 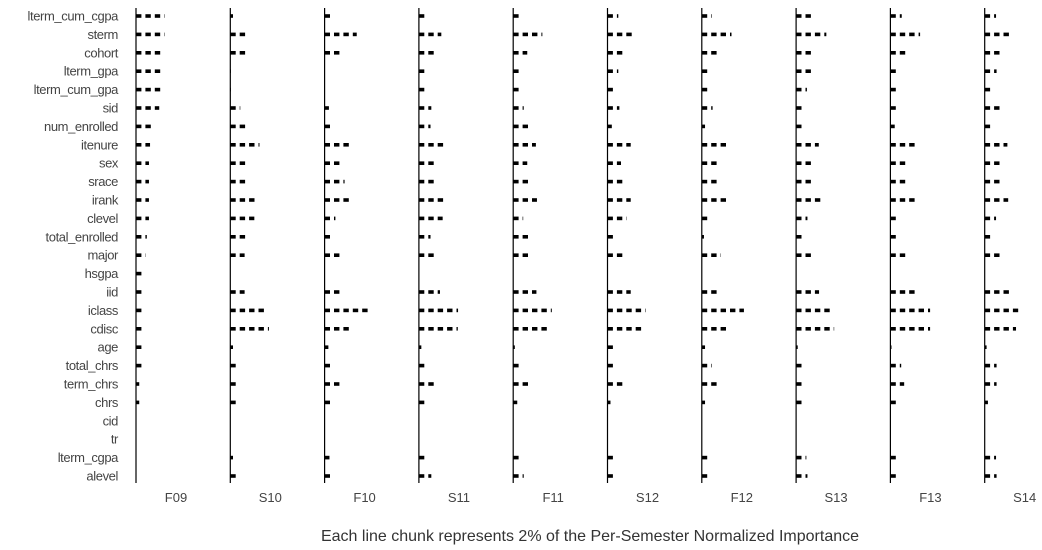 I want to click on feature-label: irank, so click(x=105, y=200).